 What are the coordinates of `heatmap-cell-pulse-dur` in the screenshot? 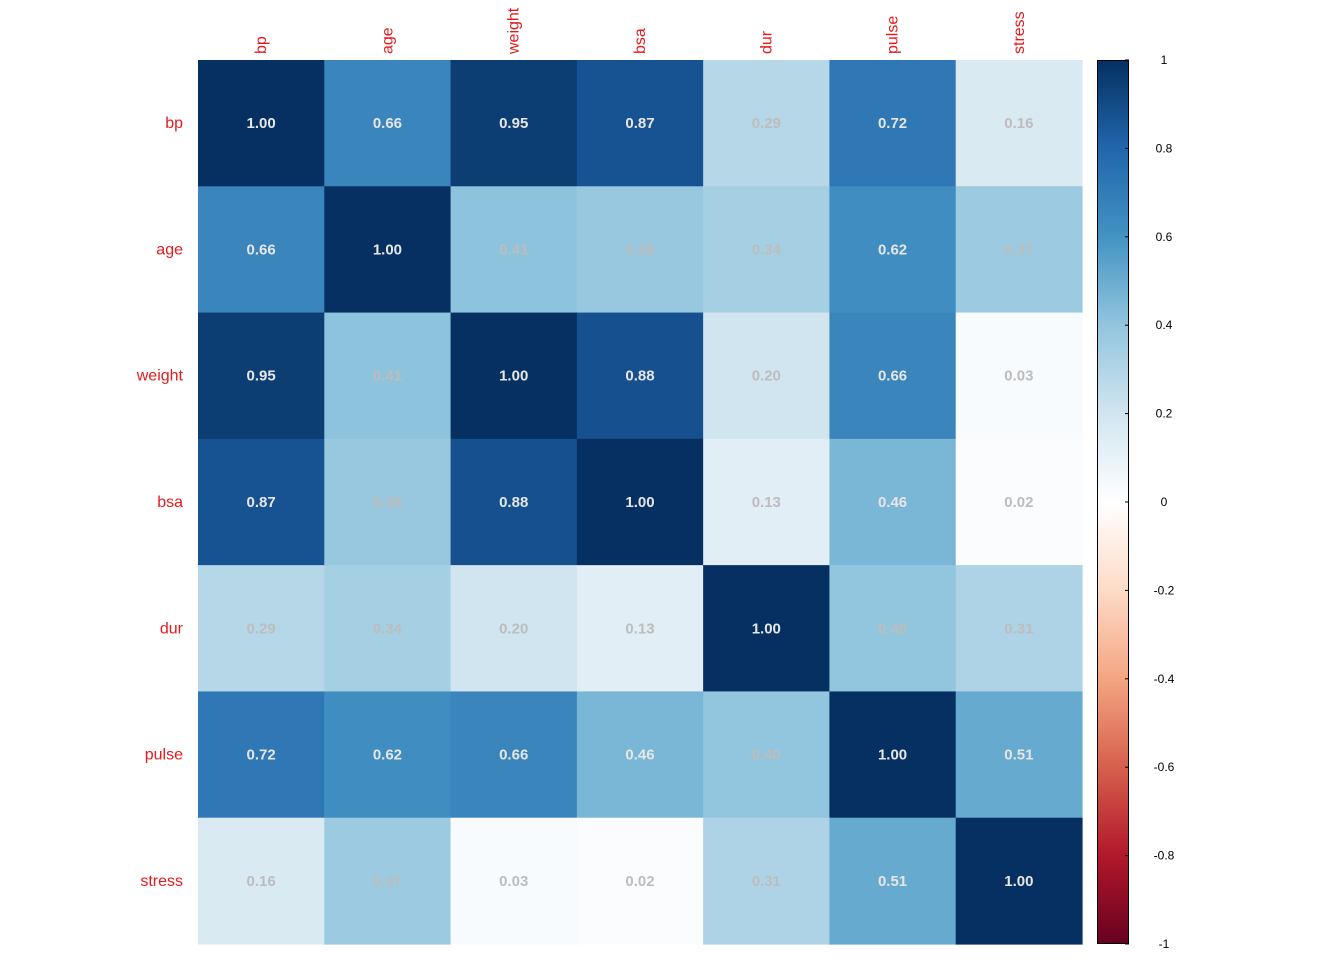 It's located at (767, 755).